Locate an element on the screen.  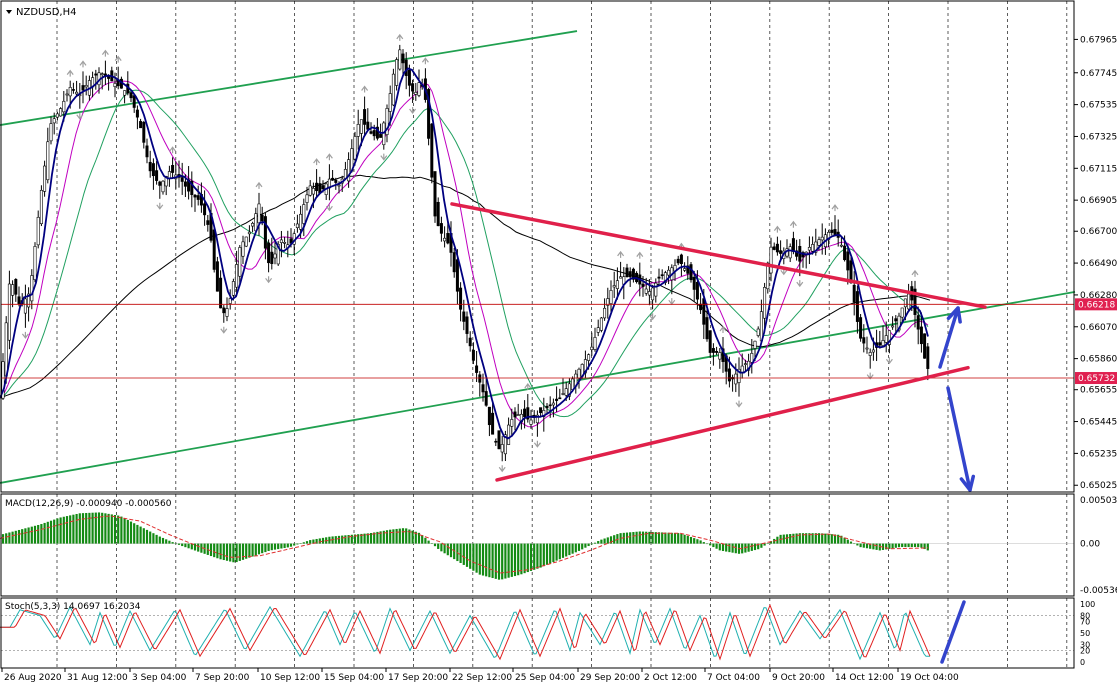
time-tick-label: 3 Sep 04:00 is located at coordinates (159, 678).